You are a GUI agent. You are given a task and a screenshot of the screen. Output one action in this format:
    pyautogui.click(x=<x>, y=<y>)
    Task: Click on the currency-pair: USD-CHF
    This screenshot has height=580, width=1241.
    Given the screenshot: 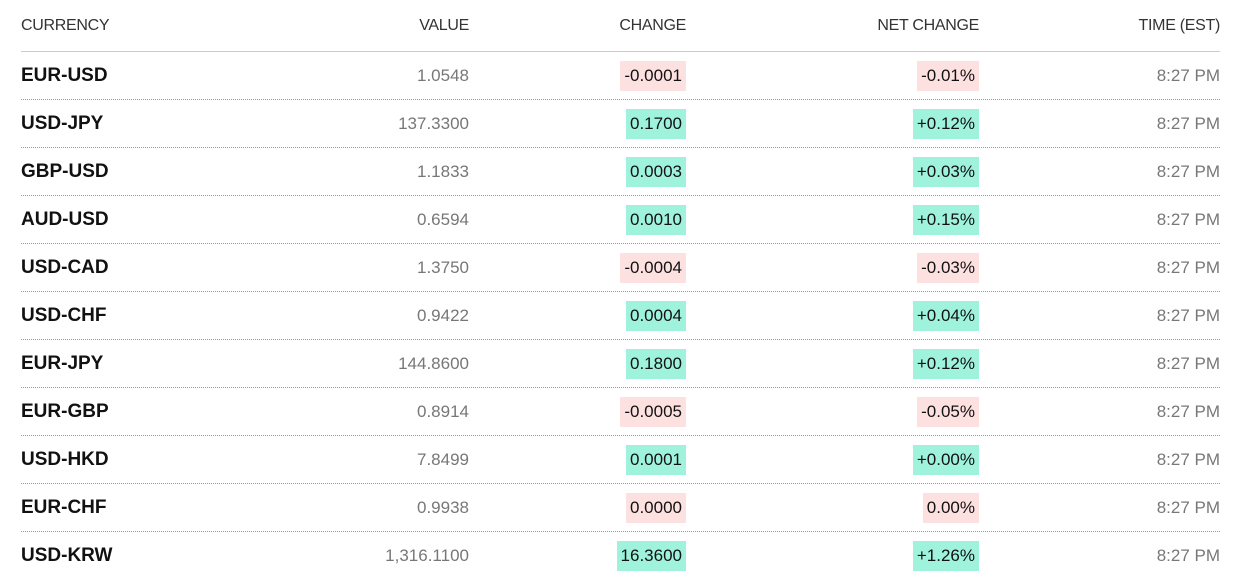 What is the action you would take?
    pyautogui.click(x=64, y=315)
    